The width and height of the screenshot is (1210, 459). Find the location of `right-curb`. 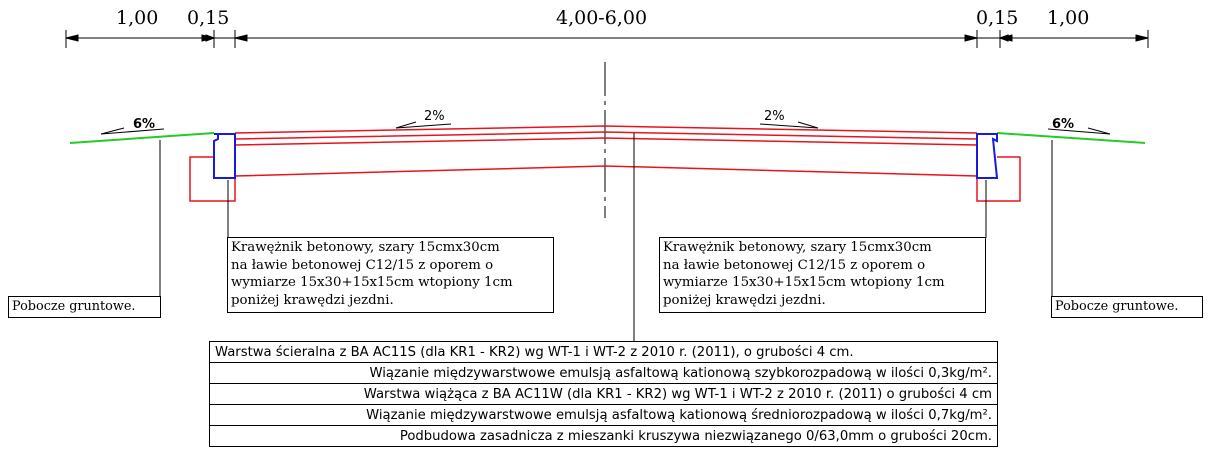

right-curb is located at coordinates (987, 156).